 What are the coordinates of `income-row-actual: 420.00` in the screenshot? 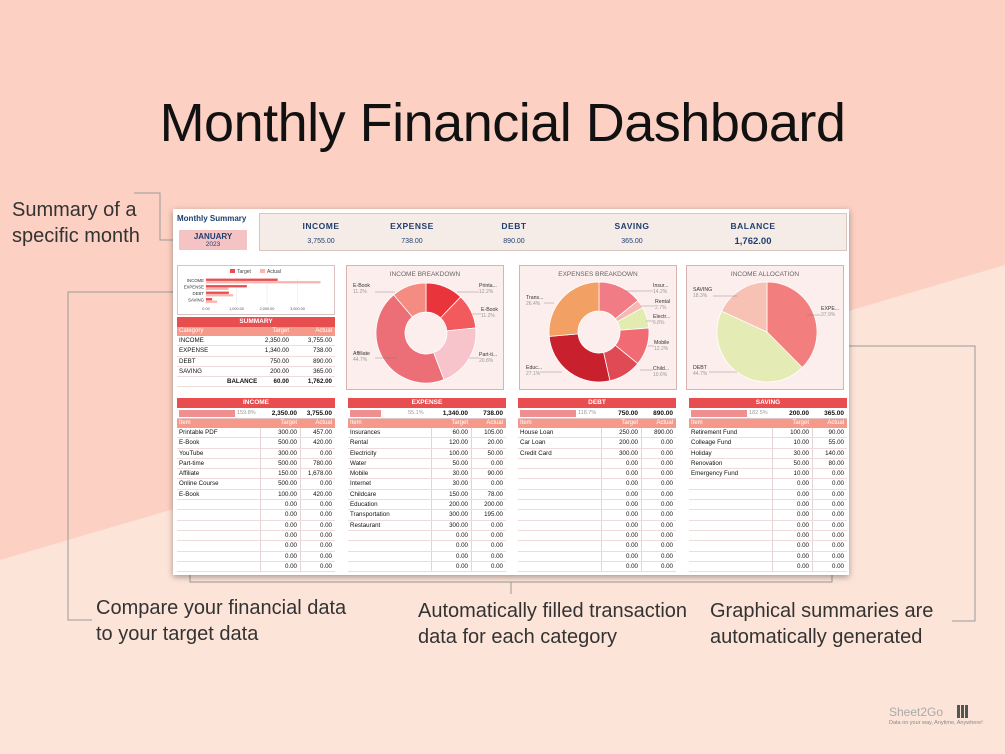 It's located at (322, 494).